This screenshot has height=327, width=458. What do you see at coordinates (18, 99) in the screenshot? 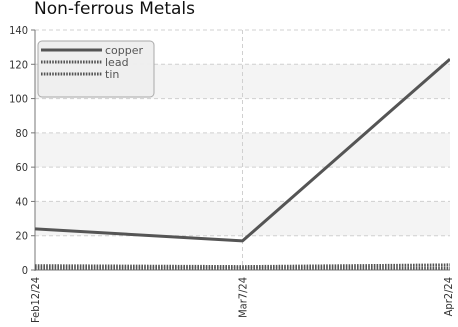
I see `y-tick-label: 100` at bounding box center [18, 99].